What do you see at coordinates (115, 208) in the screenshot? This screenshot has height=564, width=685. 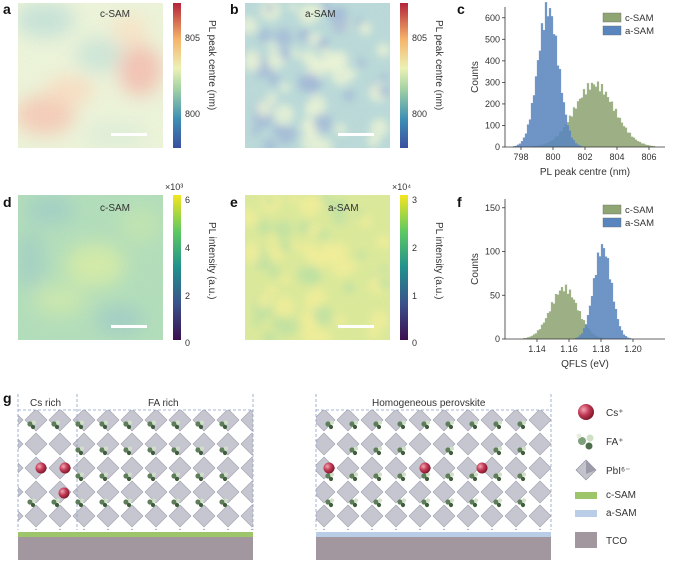 I see `map-d-inset-label: c-SAM` at bounding box center [115, 208].